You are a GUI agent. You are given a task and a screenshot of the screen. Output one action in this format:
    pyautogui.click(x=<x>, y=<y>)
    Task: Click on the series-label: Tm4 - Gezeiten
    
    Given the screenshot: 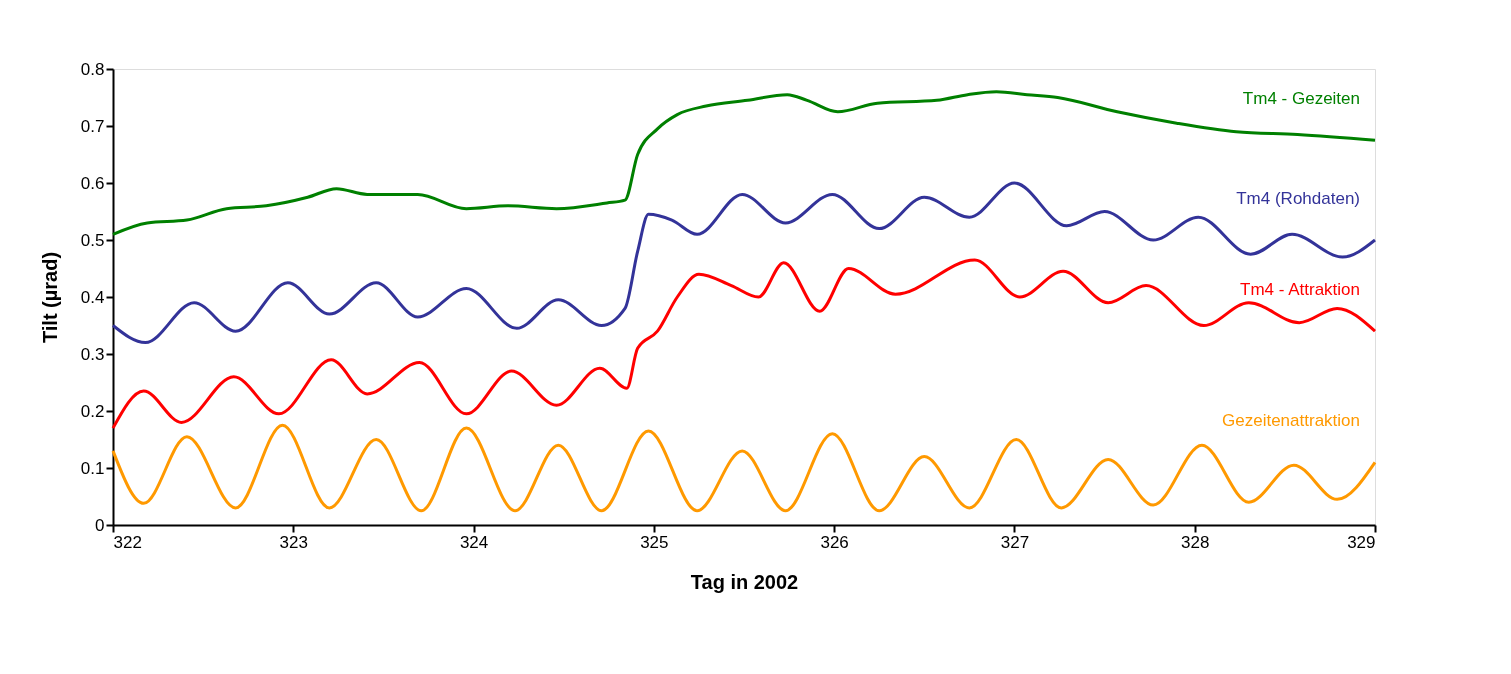 What is the action you would take?
    pyautogui.click(x=1301, y=99)
    